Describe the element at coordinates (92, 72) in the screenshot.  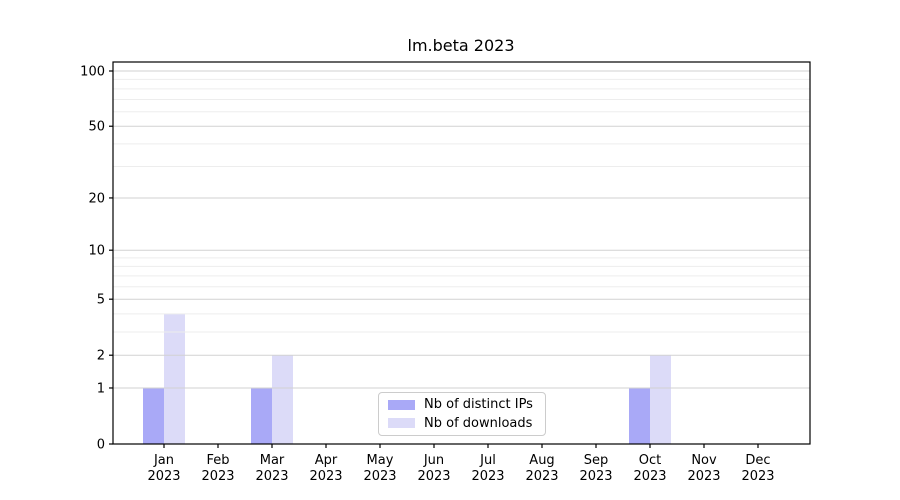
I see `y-tick-label: 100` at that location.